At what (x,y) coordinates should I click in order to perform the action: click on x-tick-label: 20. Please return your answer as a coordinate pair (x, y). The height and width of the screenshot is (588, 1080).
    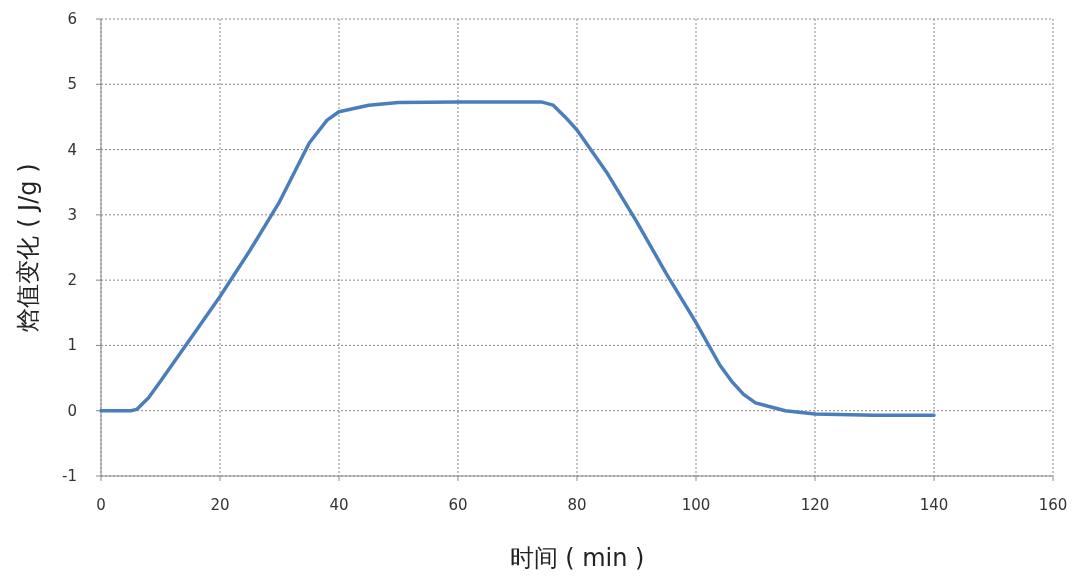
    Looking at the image, I should click on (220, 505).